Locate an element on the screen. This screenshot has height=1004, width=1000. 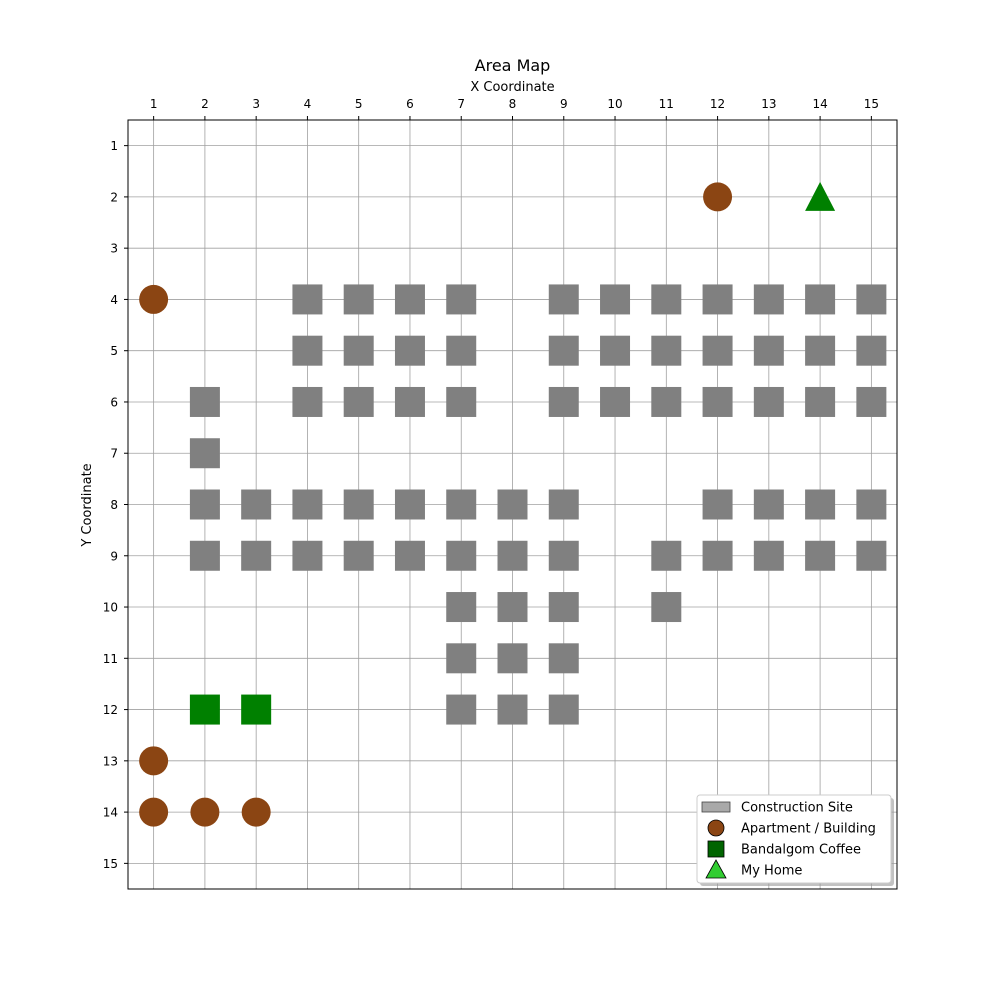
x-tick-label: 9 is located at coordinates (564, 104).